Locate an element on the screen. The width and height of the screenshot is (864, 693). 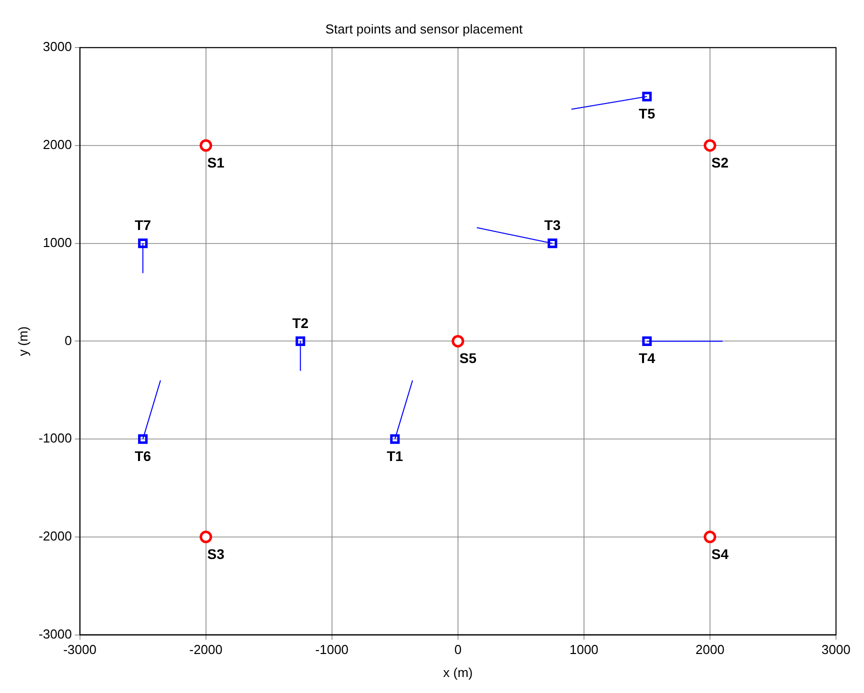
y-tick-label: 3000 is located at coordinates (57, 46).